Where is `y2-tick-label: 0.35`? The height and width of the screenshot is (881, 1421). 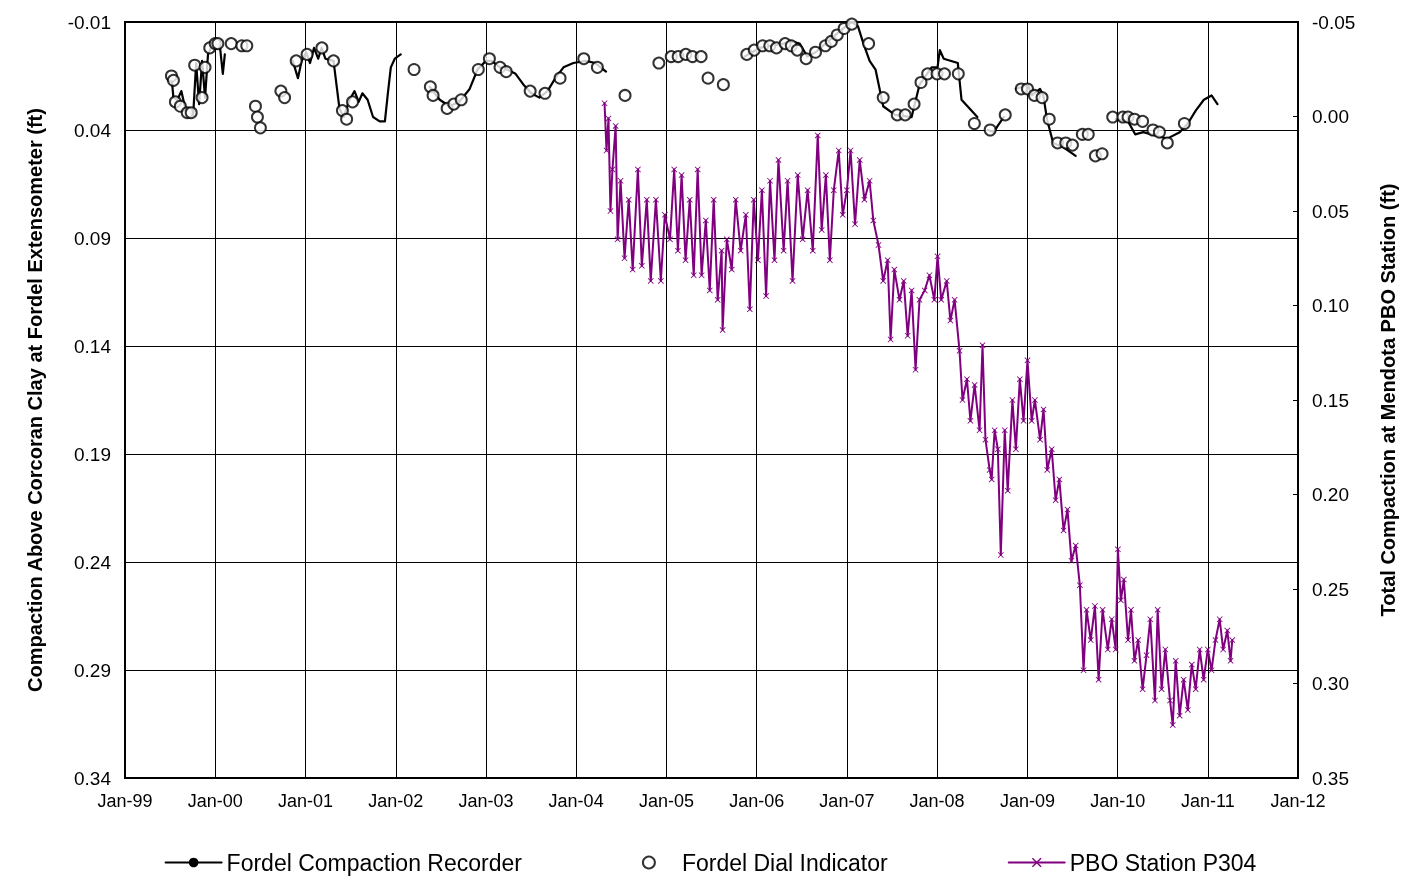 y2-tick-label: 0.35 is located at coordinates (1330, 778).